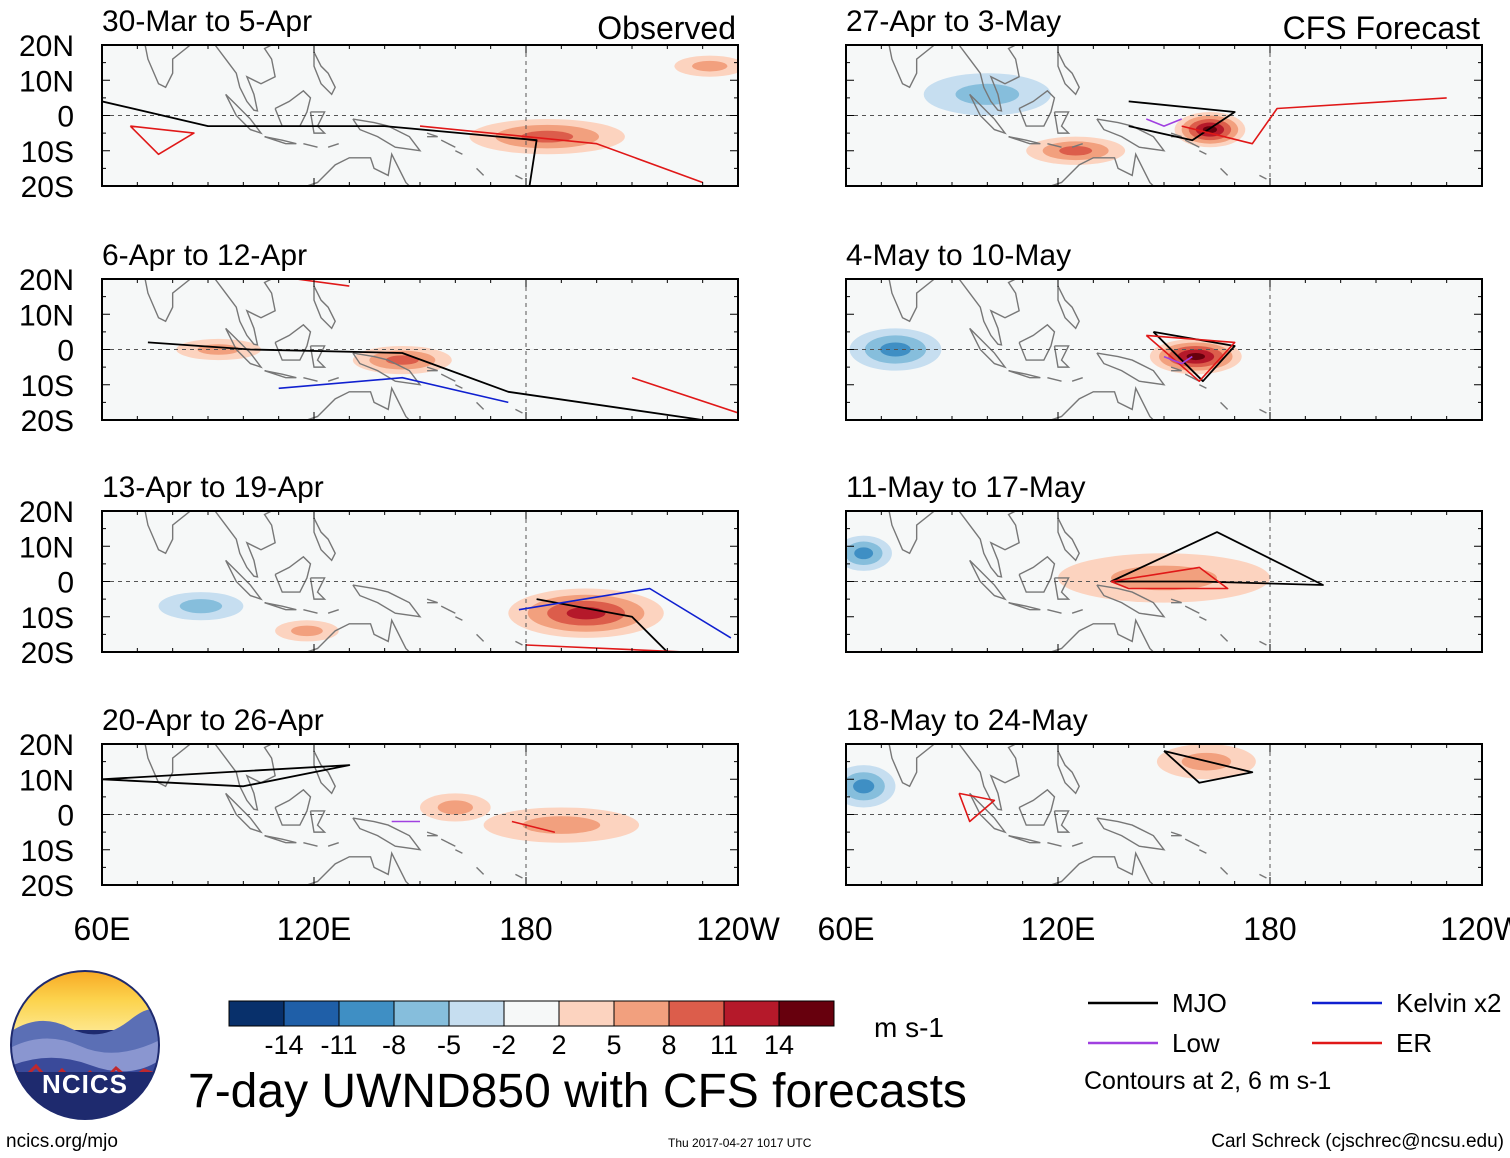  I want to click on panel-background, so click(420, 115).